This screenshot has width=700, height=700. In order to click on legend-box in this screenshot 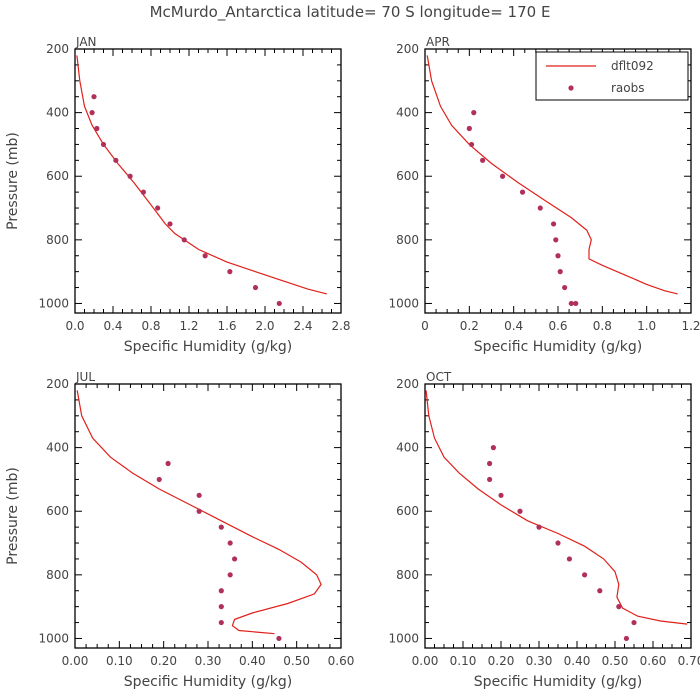, I will do `click(612, 76)`.